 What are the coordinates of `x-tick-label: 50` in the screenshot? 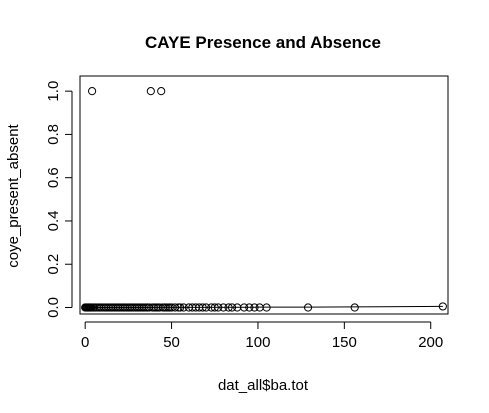 It's located at (171, 342).